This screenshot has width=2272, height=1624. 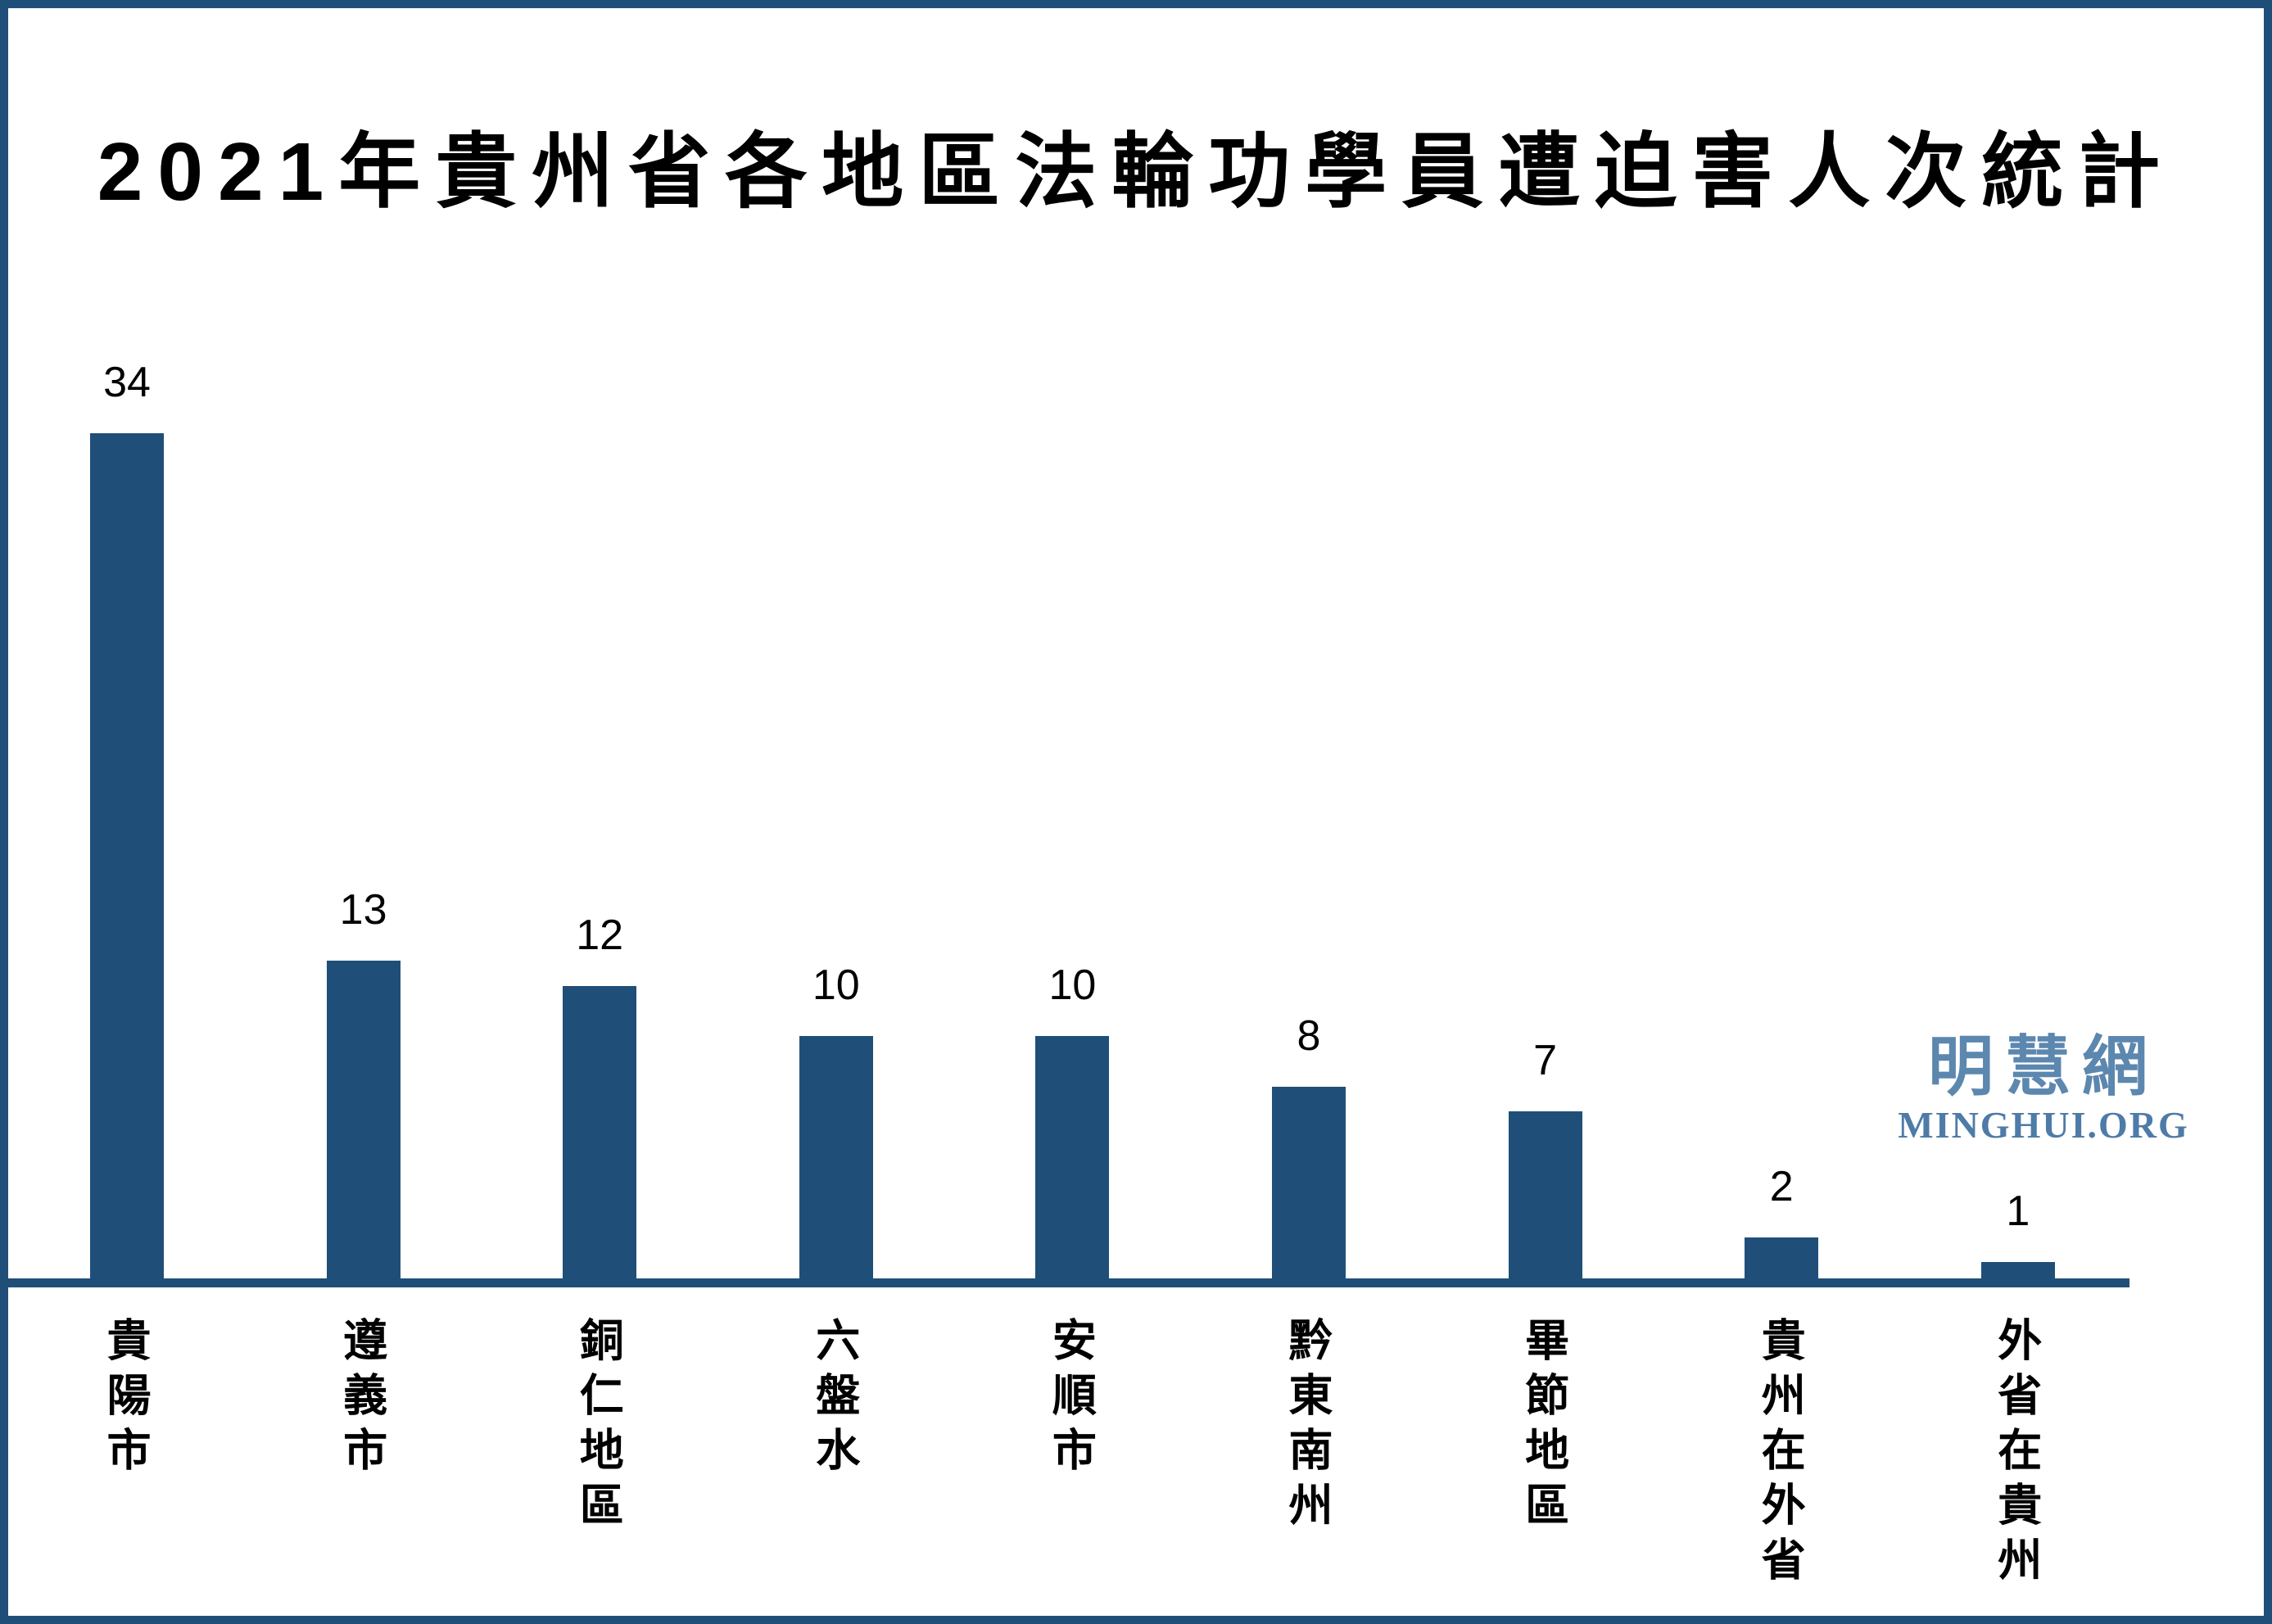 I want to click on minghui-logo: 明慧網 MINGHUI.ORG, so click(x=2043, y=1087).